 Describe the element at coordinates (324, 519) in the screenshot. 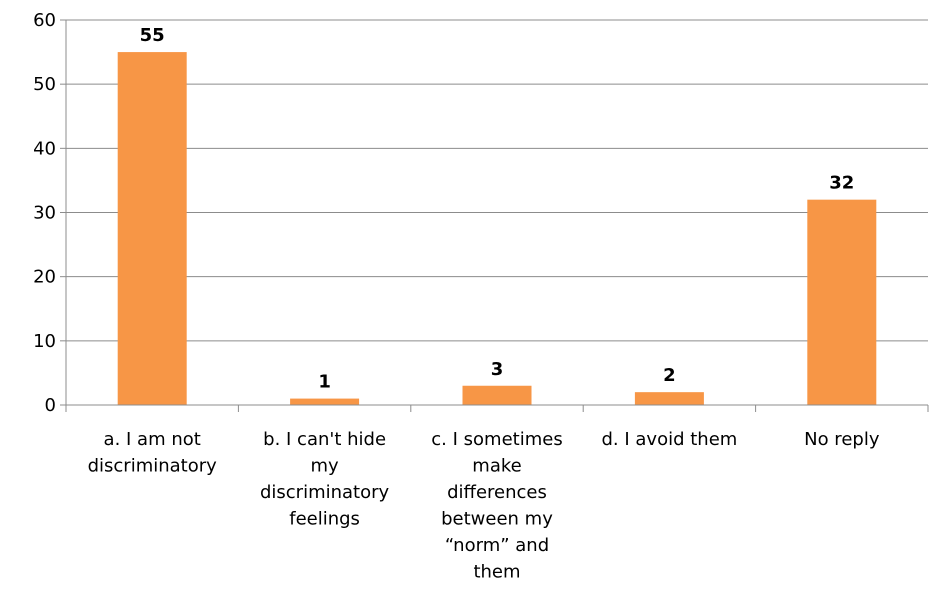

I see `x-tick-label-line: feelings` at that location.